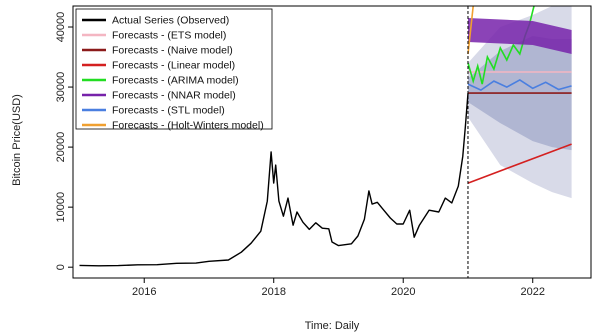 Image resolution: width=596 pixels, height=335 pixels. What do you see at coordinates (17, 140) in the screenshot?
I see `y-axis-label: Bitcoin Price(USD)` at bounding box center [17, 140].